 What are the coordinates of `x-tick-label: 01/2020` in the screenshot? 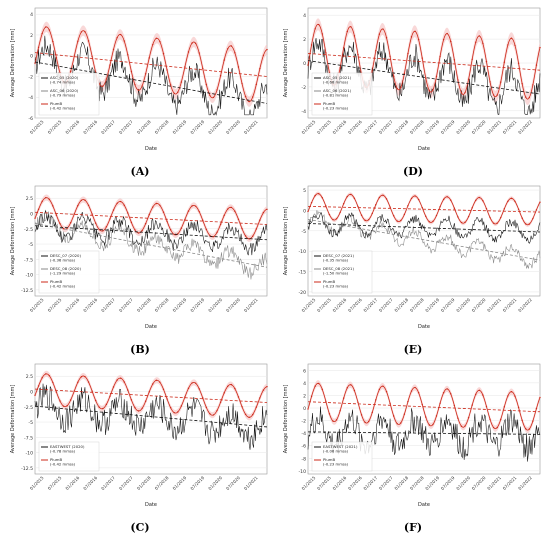 It's located at (215, 483).